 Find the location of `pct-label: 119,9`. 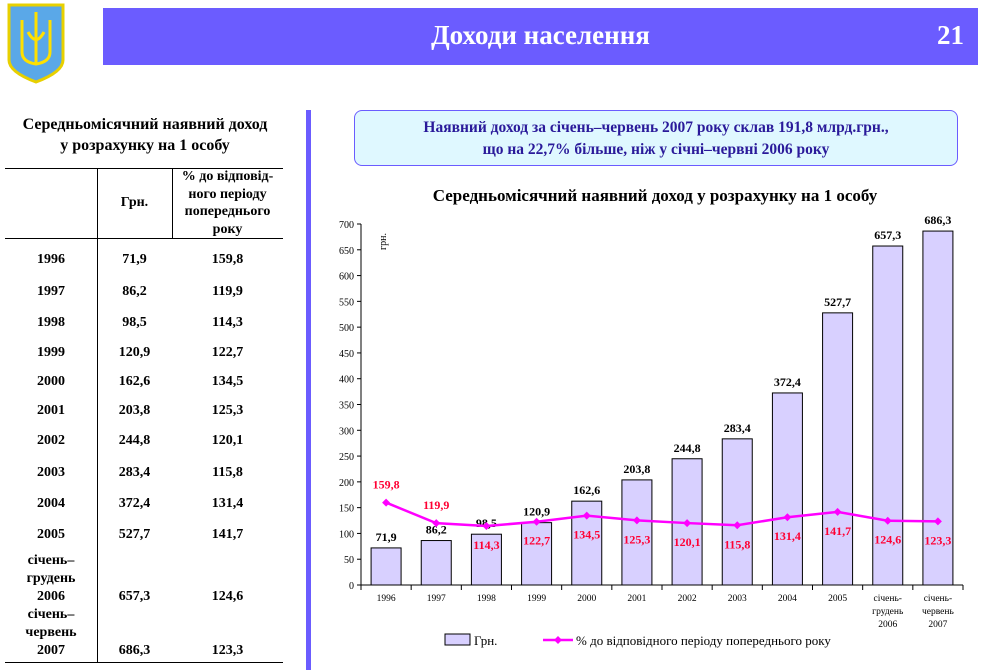

pct-label: 119,9 is located at coordinates (436, 505).